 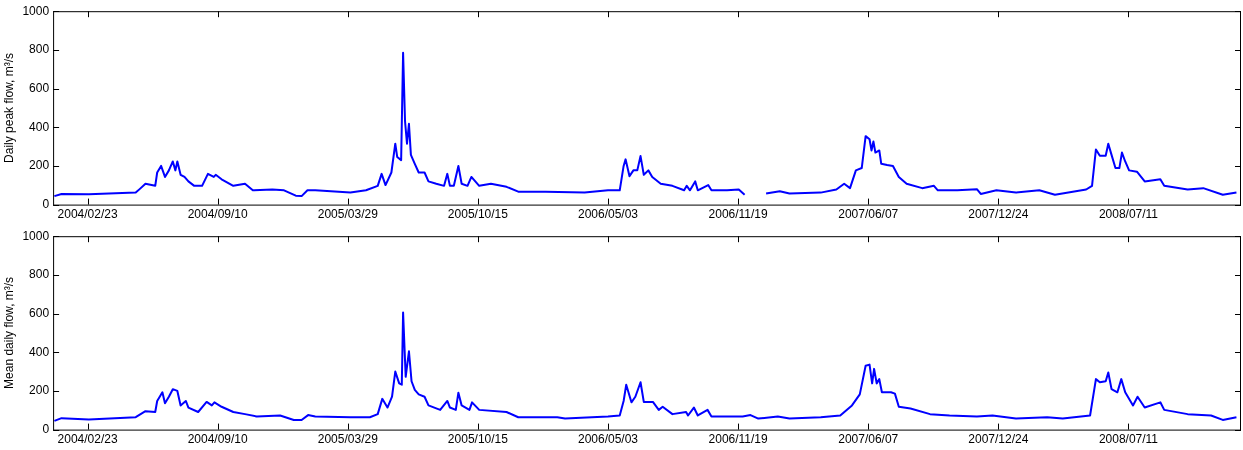 What do you see at coordinates (8, 332) in the screenshot?
I see `y-axis-title: Mean daily flow, m³/s` at bounding box center [8, 332].